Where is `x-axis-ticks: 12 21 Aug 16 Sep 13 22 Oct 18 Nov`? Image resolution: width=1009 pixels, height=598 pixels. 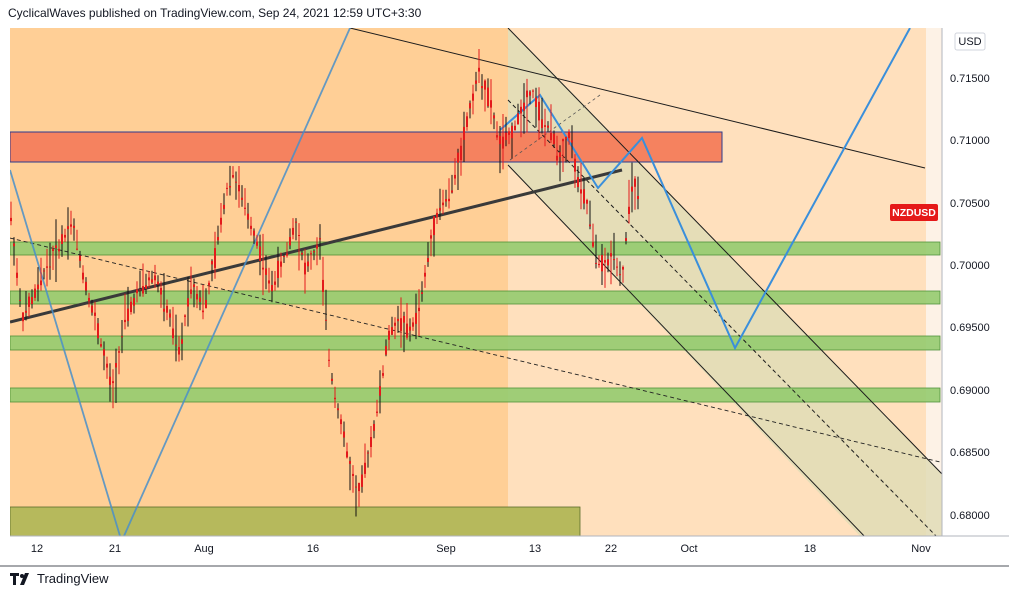
x-axis-ticks: 12 21 Aug 16 Sep 13 22 Oct 18 Nov is located at coordinates (481, 549).